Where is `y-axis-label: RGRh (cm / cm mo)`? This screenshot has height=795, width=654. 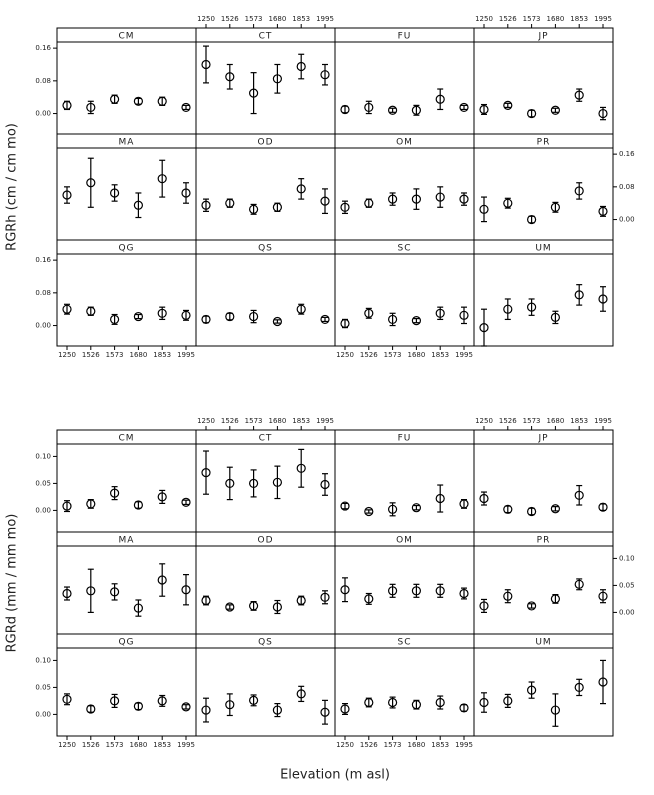 y-axis-label: RGRh (cm / cm mo) is located at coordinates (12, 187).